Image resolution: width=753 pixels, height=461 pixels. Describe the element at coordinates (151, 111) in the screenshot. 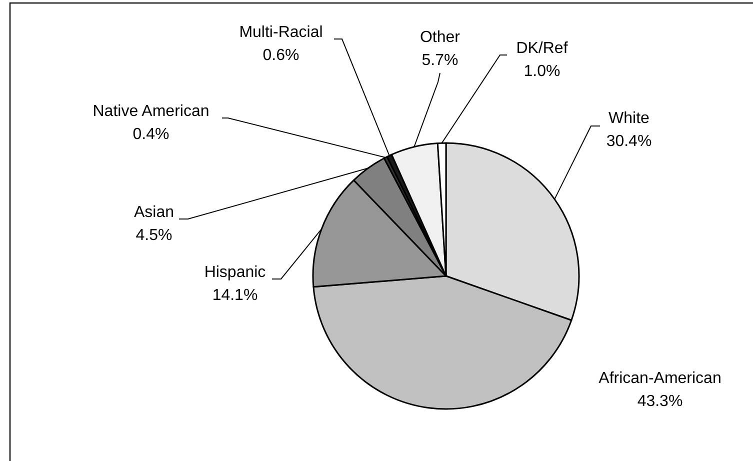

I see `slice-label: Native American` at that location.